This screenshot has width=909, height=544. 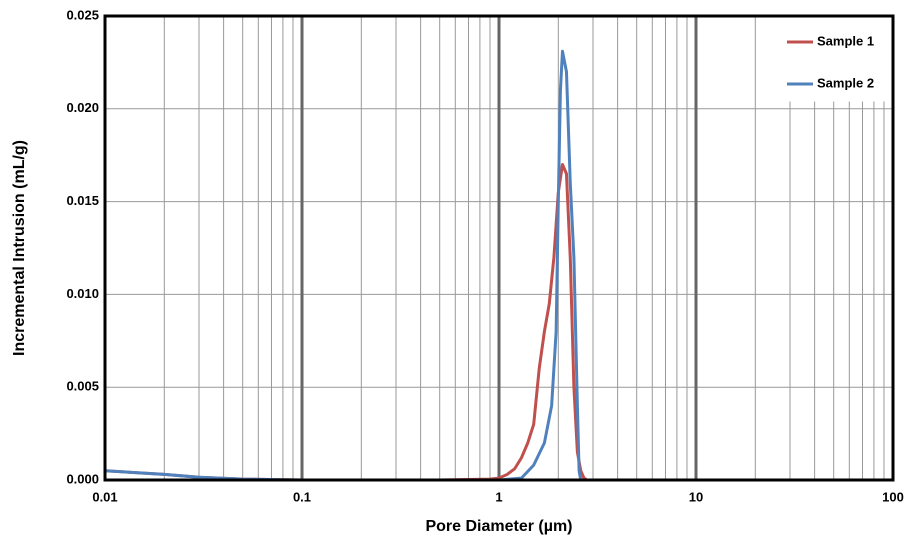 What do you see at coordinates (82, 200) in the screenshot?
I see `y-tick-label: 0.015` at bounding box center [82, 200].